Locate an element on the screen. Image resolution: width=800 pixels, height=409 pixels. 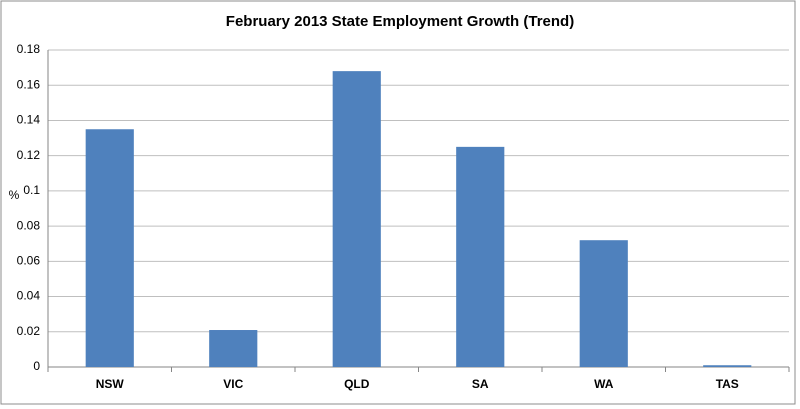
y-tick-label: 0.04 is located at coordinates (29, 296).